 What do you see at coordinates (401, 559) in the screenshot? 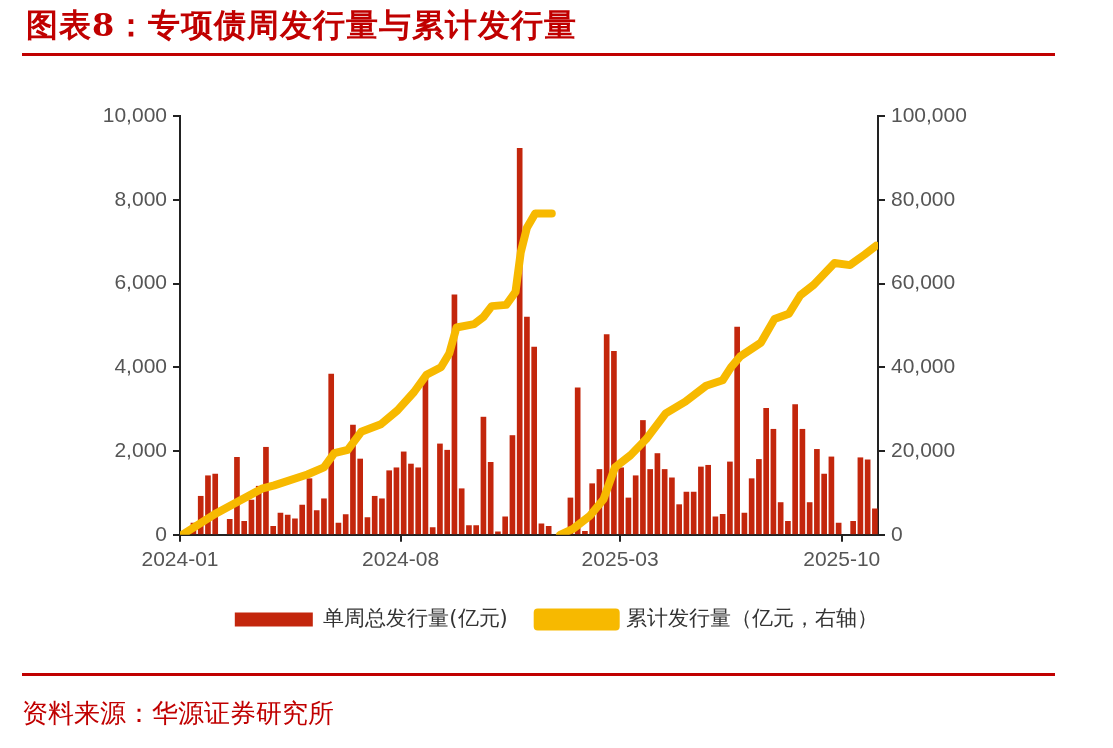
I see `x-tick-label: 2024-08` at bounding box center [401, 559].